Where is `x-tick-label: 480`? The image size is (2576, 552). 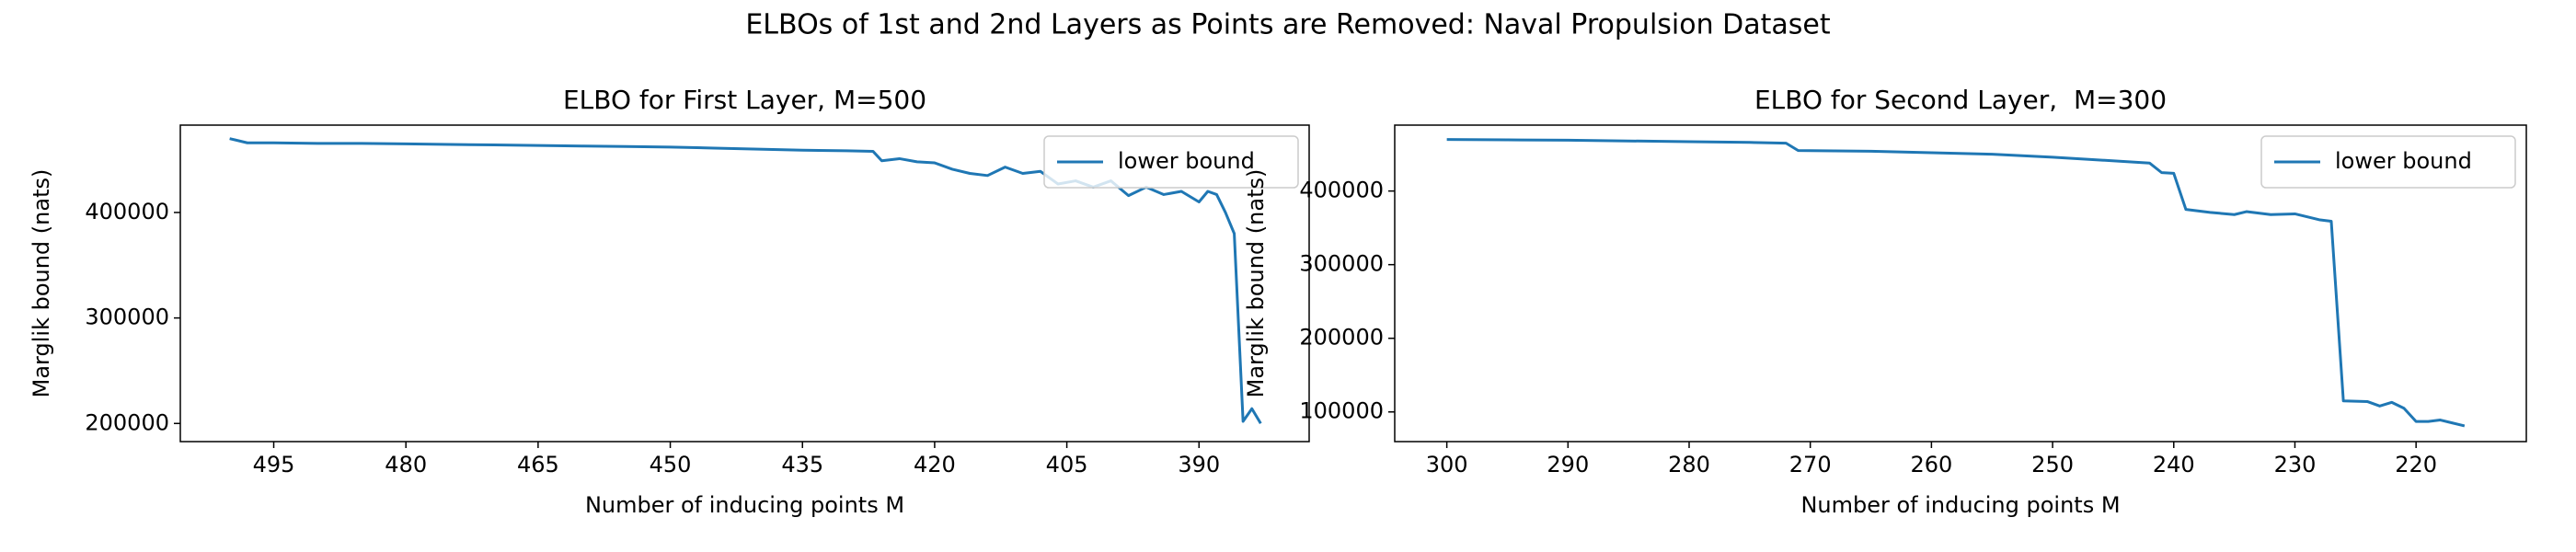
x-tick-label: 480 is located at coordinates (406, 464).